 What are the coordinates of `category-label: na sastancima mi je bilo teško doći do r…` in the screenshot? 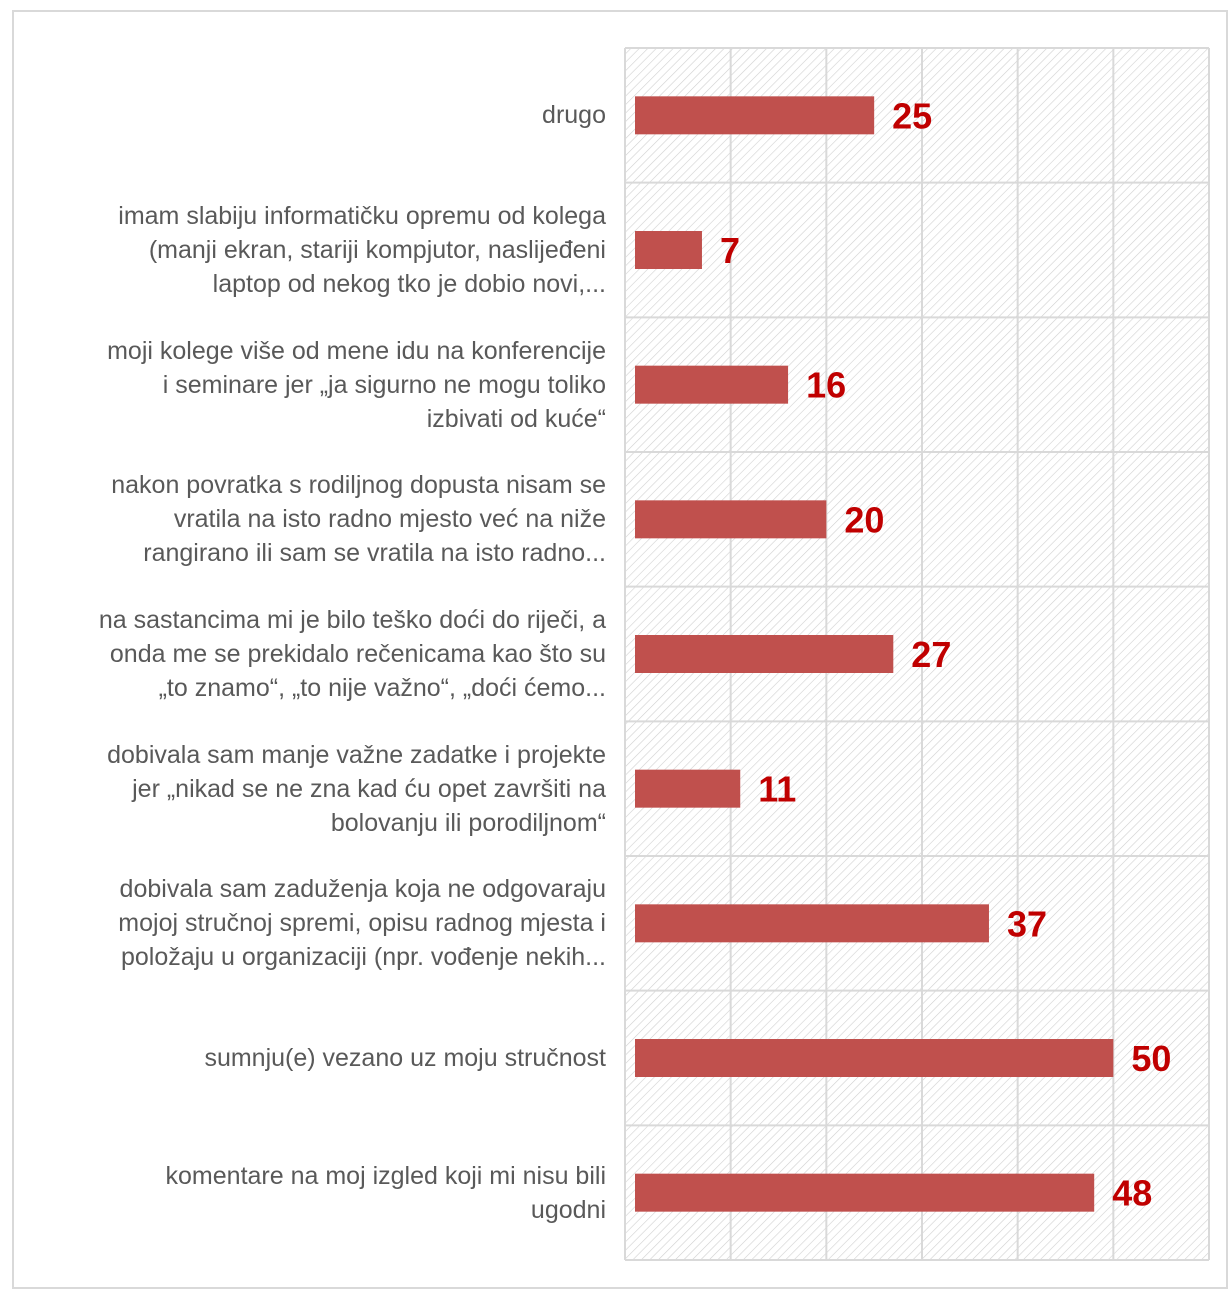 It's located at (313, 654).